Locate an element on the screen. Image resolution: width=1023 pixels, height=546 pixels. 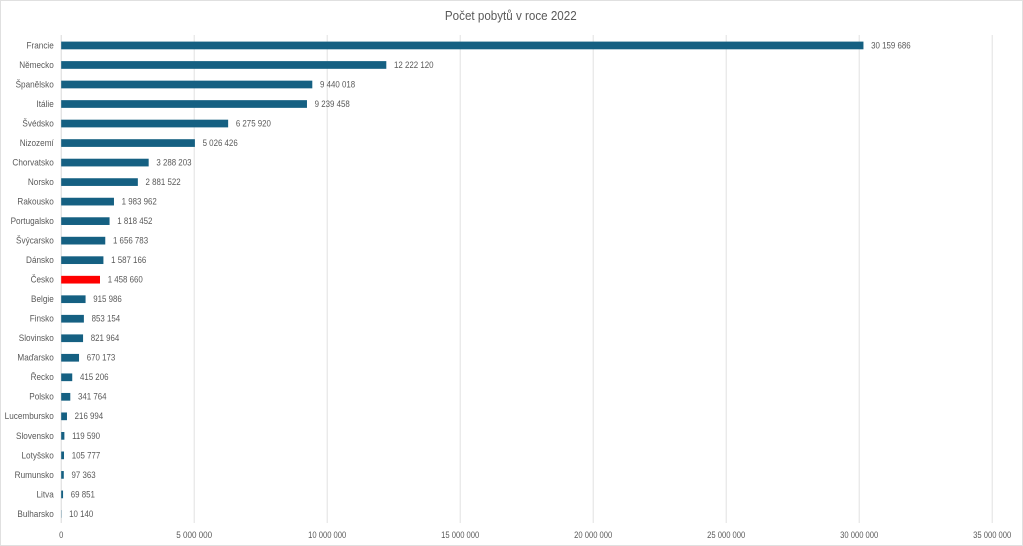
svg-text: 12 222 120 is located at coordinates (414, 64).